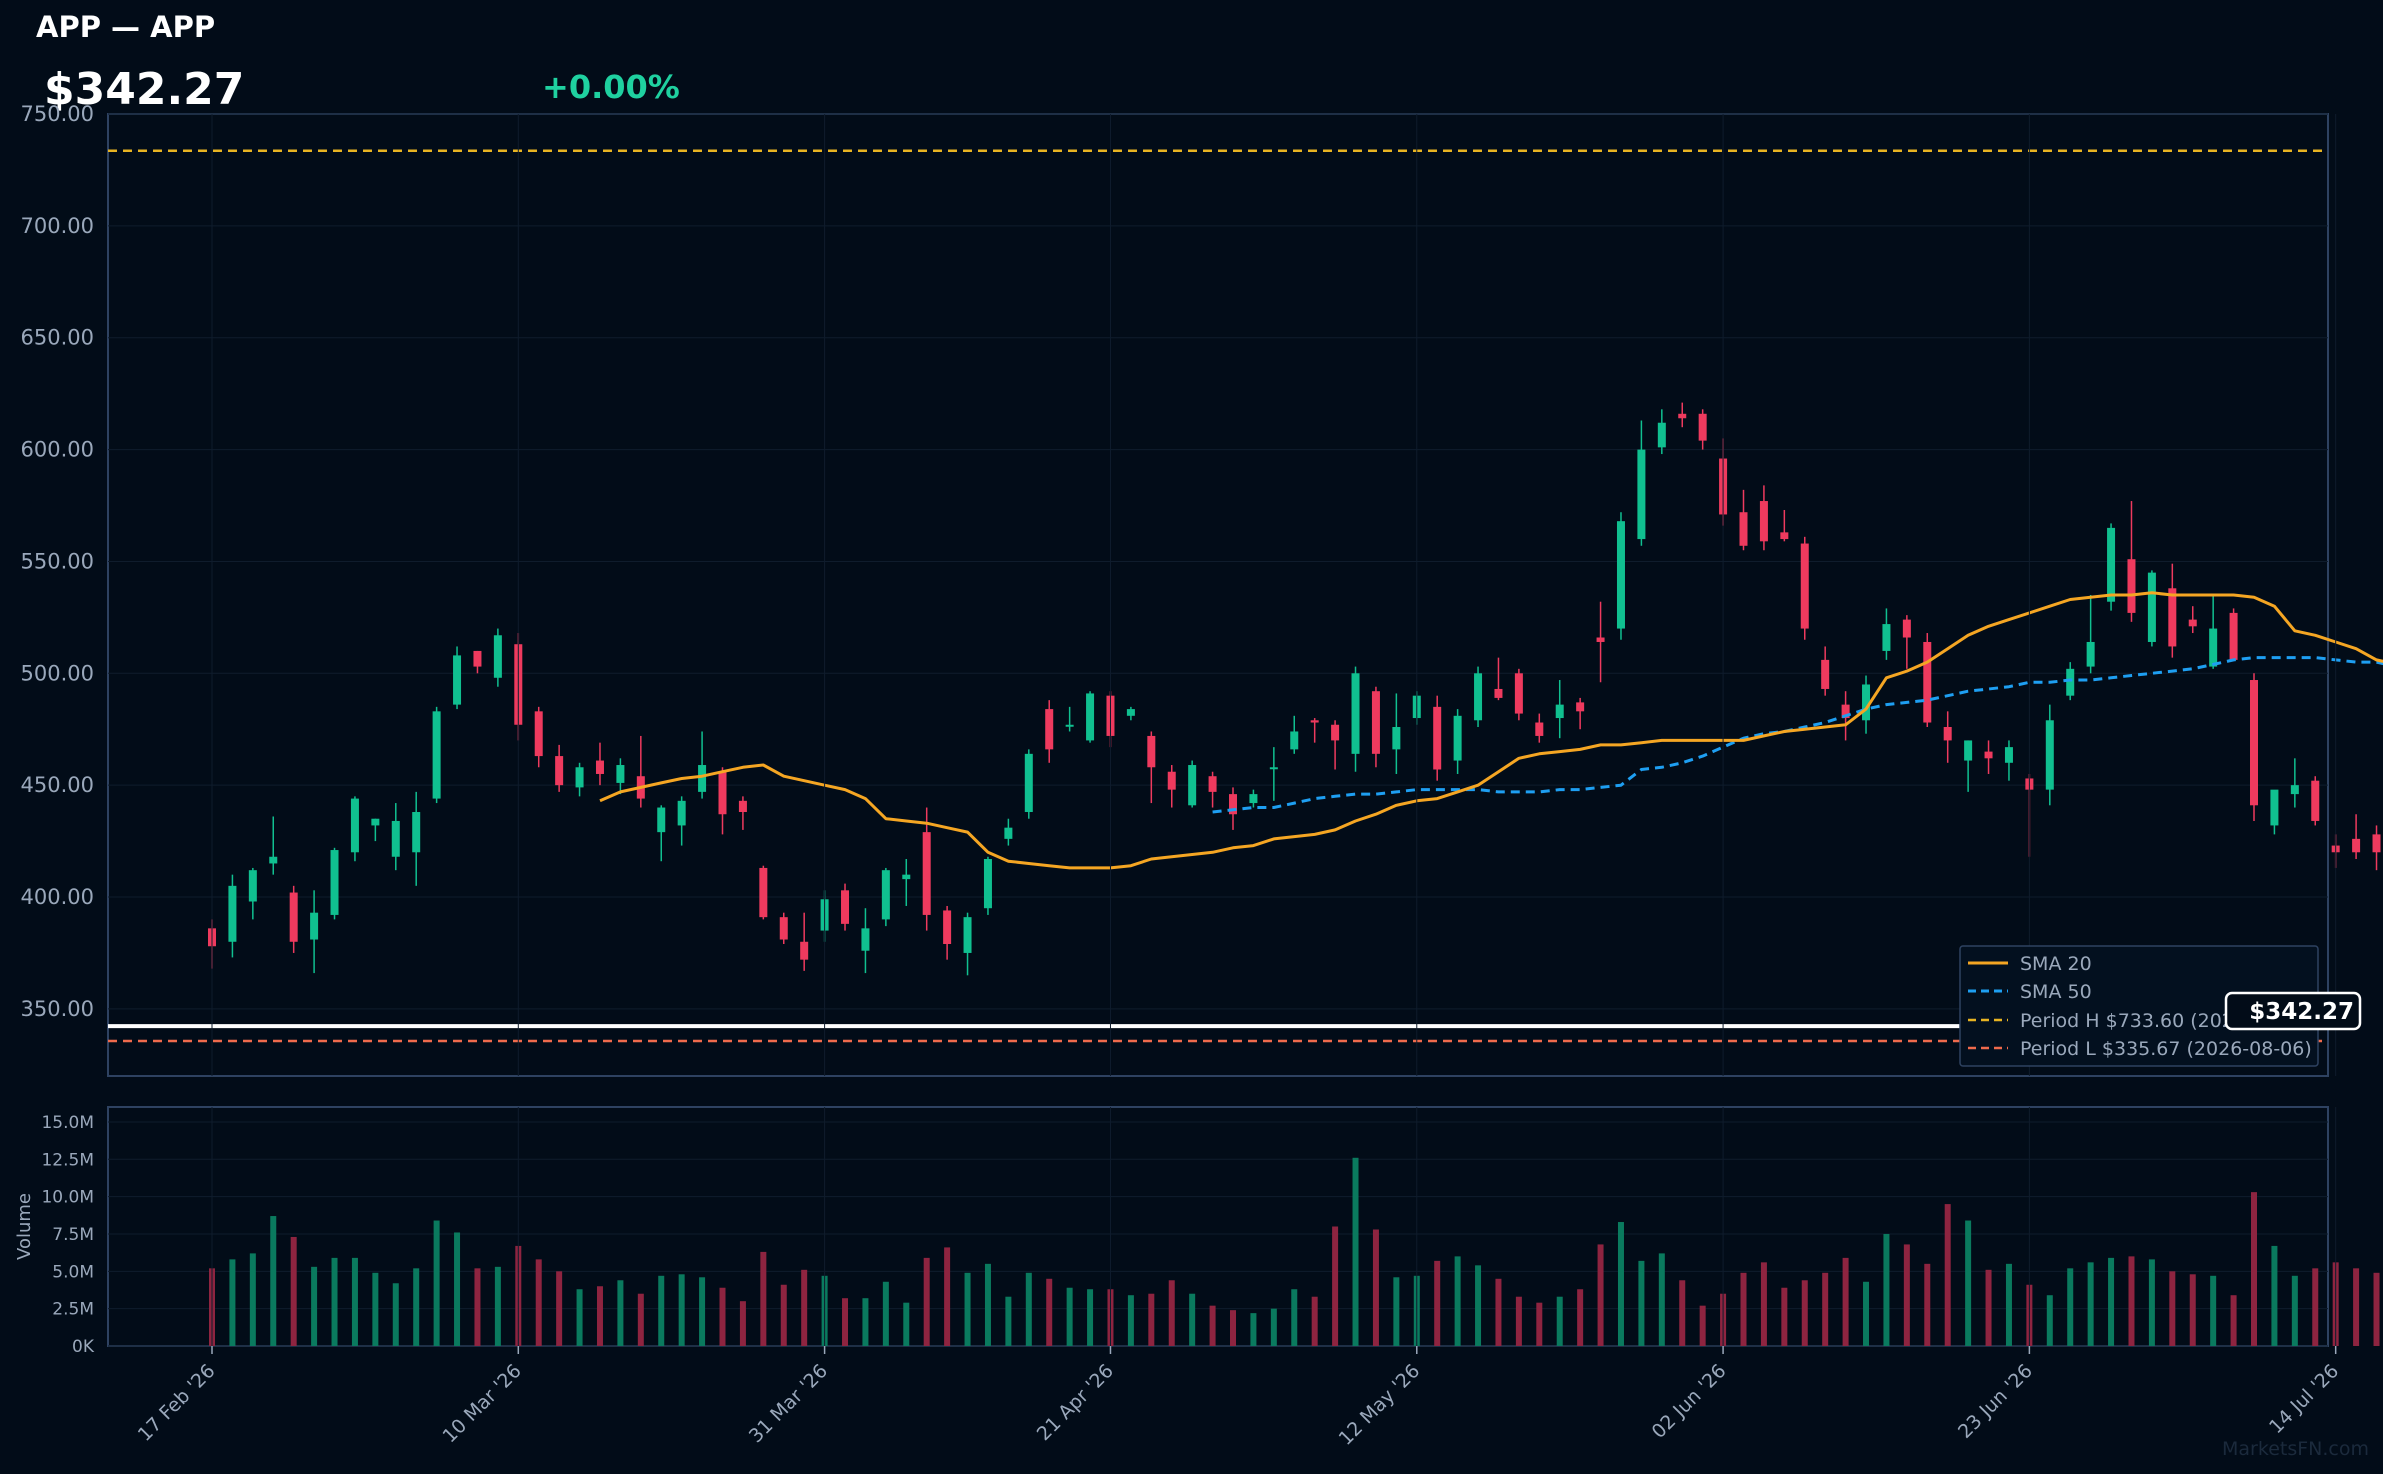 Image resolution: width=2383 pixels, height=1474 pixels. Describe the element at coordinates (57, 1009) in the screenshot. I see `price-tick-label: 350.00` at that location.